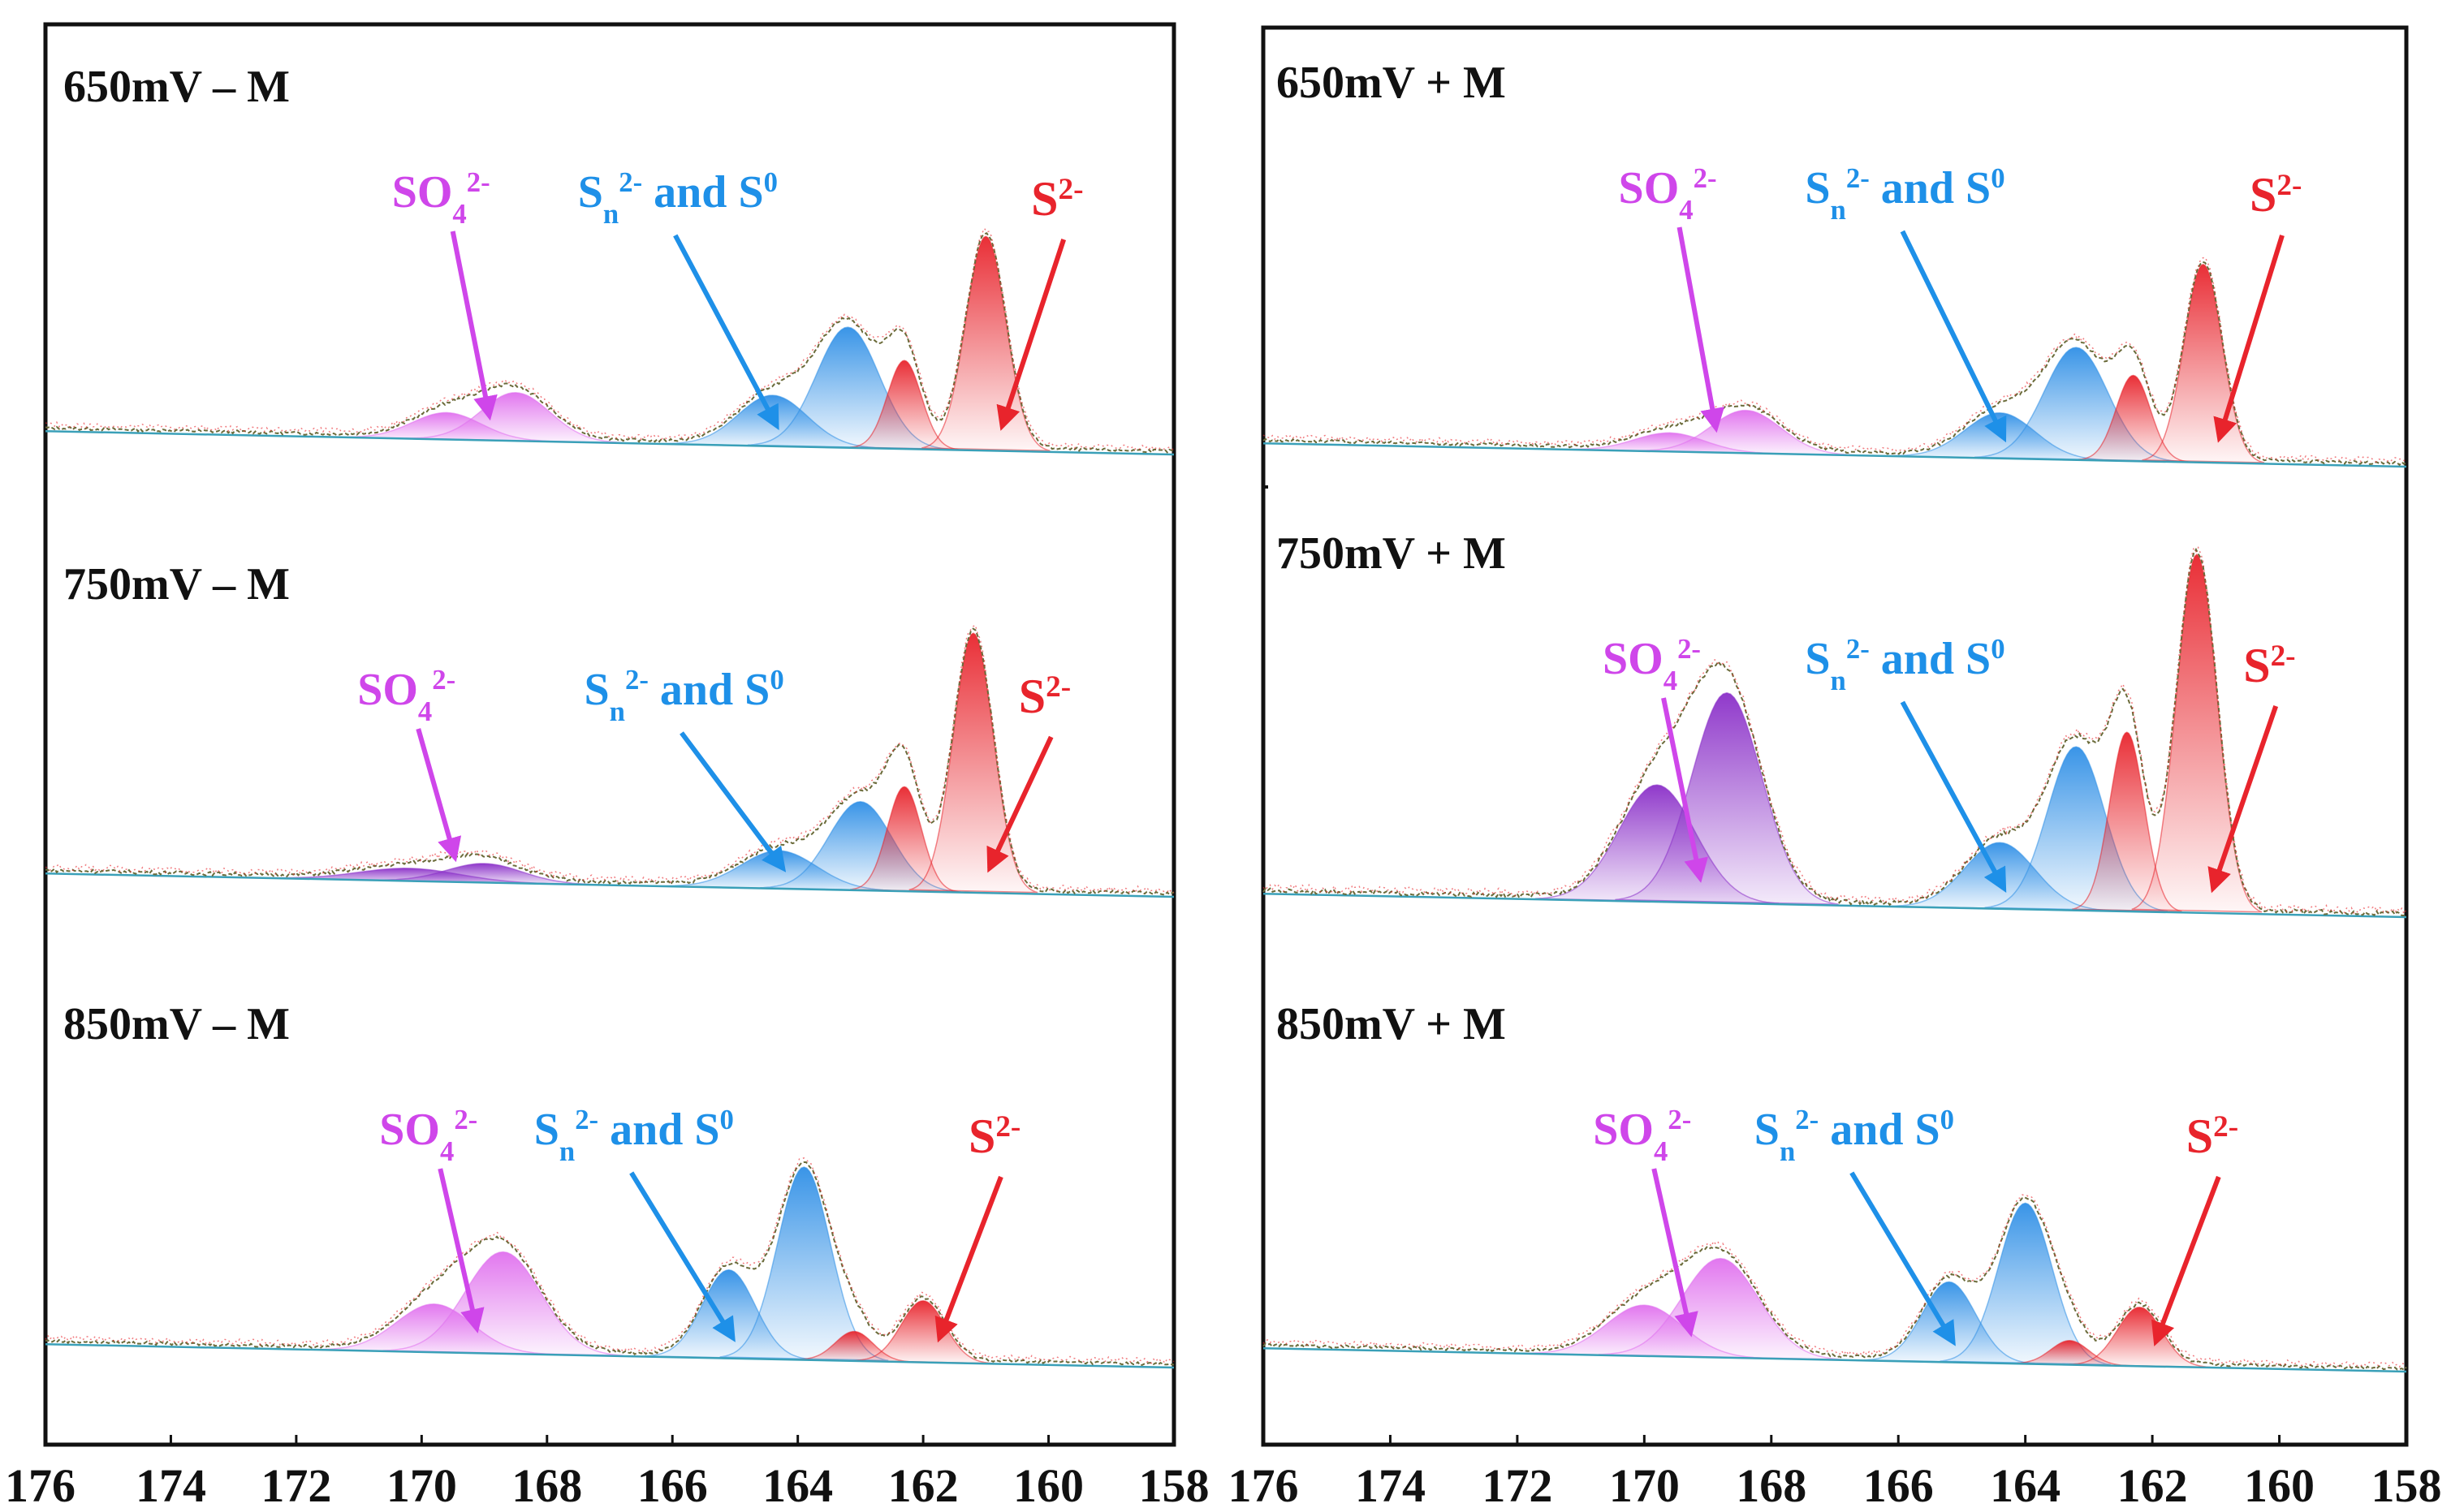 The width and height of the screenshot is (2451, 1512). Describe the element at coordinates (1391, 1024) in the screenshot. I see `panel-title: 850mV + M` at that location.